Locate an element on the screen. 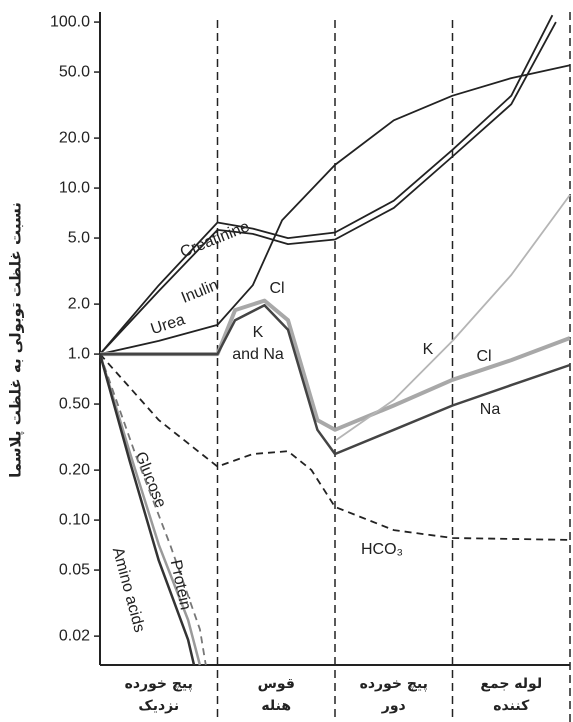 The width and height of the screenshot is (573, 722). x-tick-label: قوس is located at coordinates (276, 684).